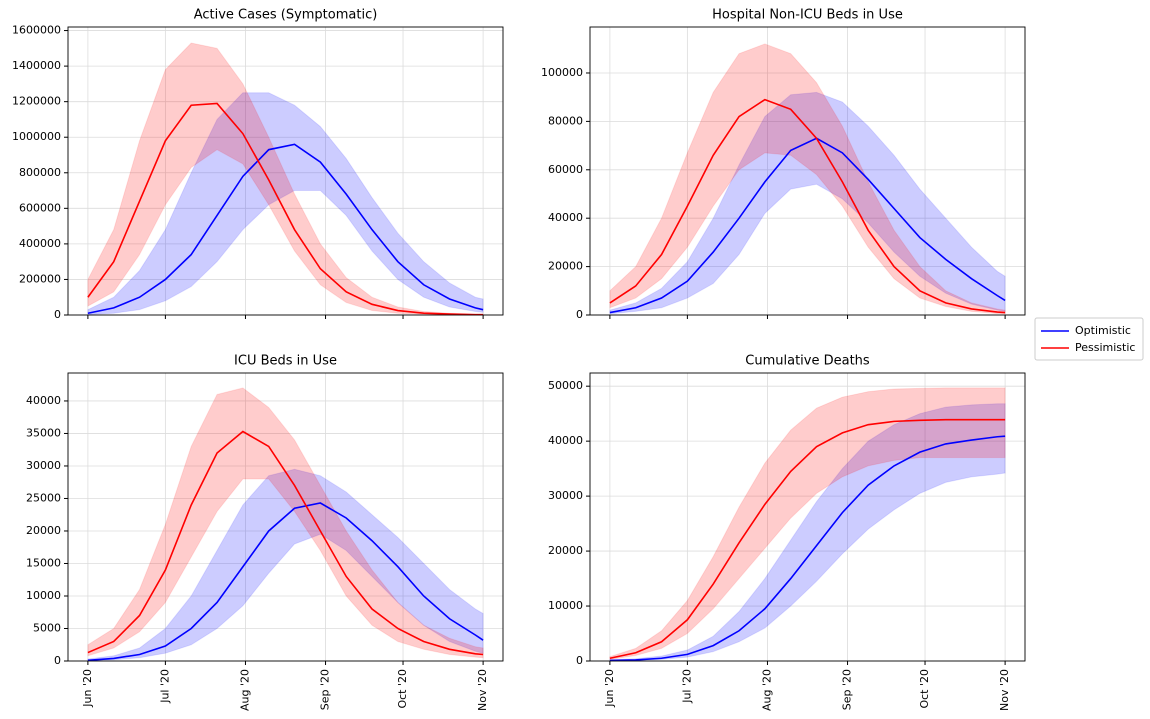 This screenshot has height=719, width=1150. What do you see at coordinates (562, 72) in the screenshot?
I see `y-tick-label: 100000` at bounding box center [562, 72].